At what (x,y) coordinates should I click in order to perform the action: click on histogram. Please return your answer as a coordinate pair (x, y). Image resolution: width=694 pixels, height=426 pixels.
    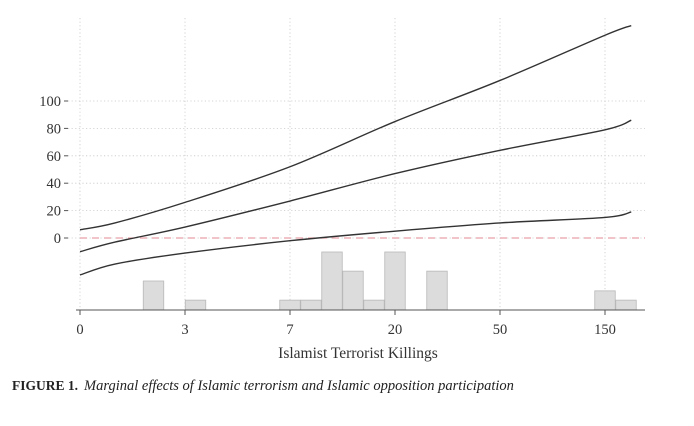
    Looking at the image, I should click on (389, 281).